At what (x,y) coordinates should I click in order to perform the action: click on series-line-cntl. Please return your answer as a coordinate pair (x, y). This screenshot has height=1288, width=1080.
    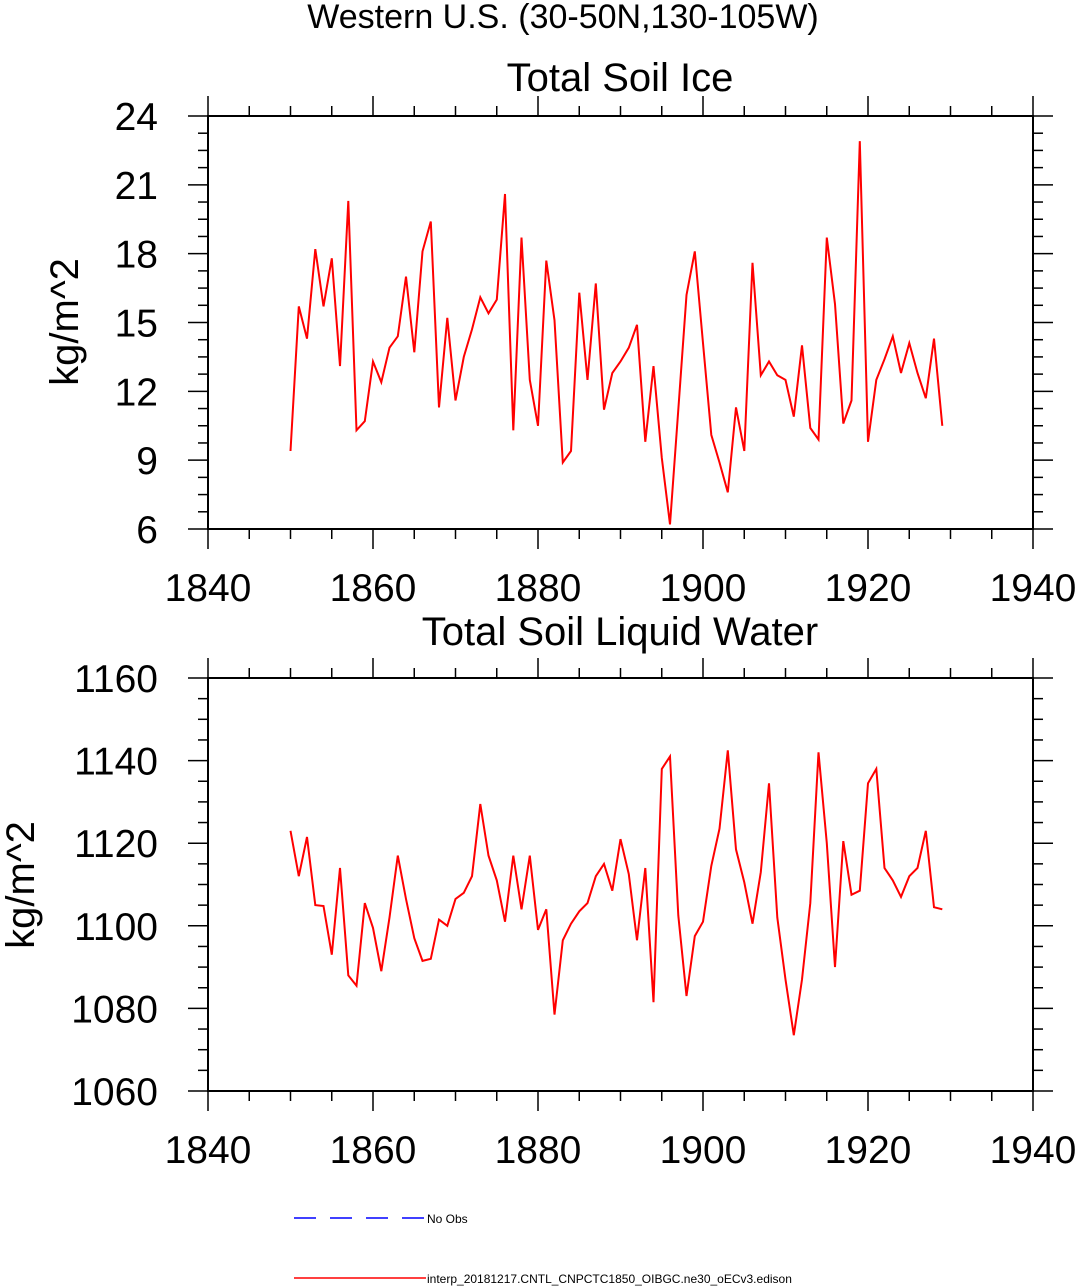
    Looking at the image, I should click on (616, 893).